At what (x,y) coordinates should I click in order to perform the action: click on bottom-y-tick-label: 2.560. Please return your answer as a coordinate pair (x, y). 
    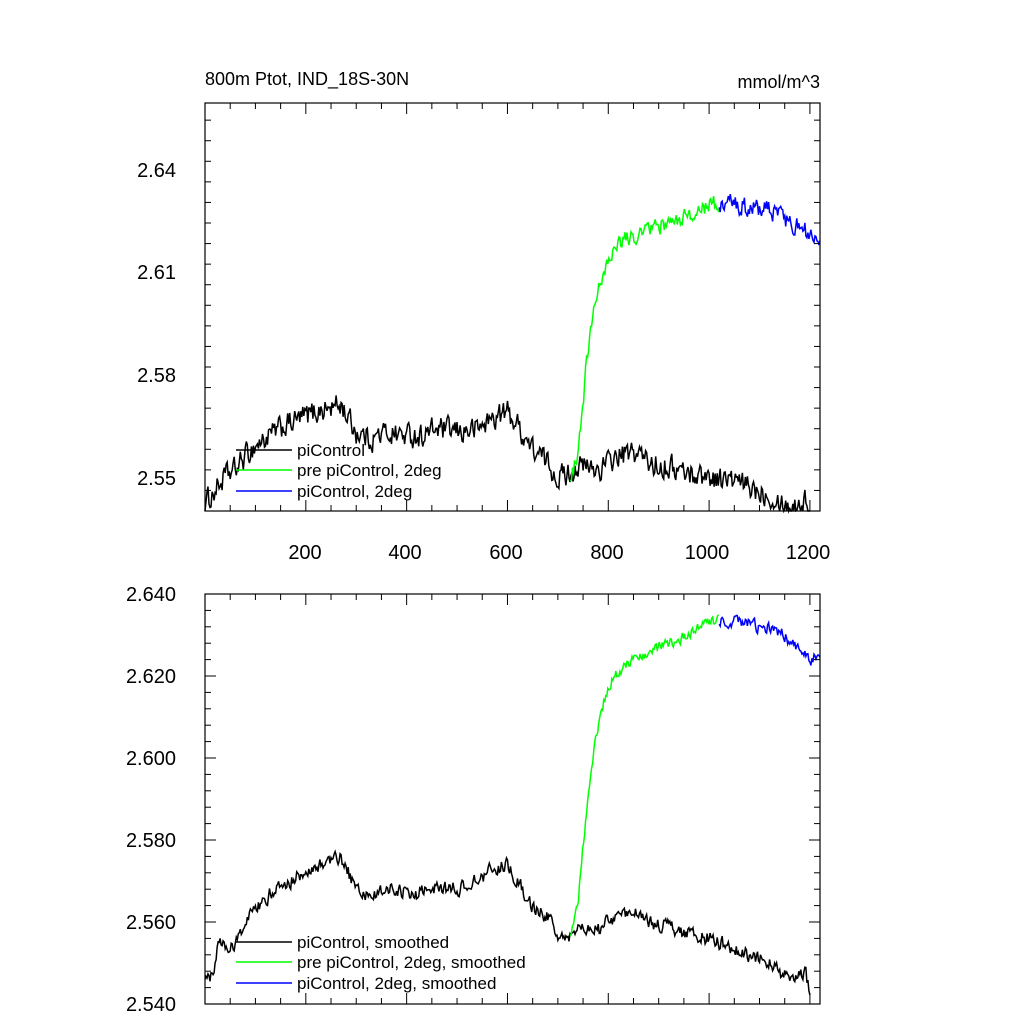
    Looking at the image, I should click on (151, 923).